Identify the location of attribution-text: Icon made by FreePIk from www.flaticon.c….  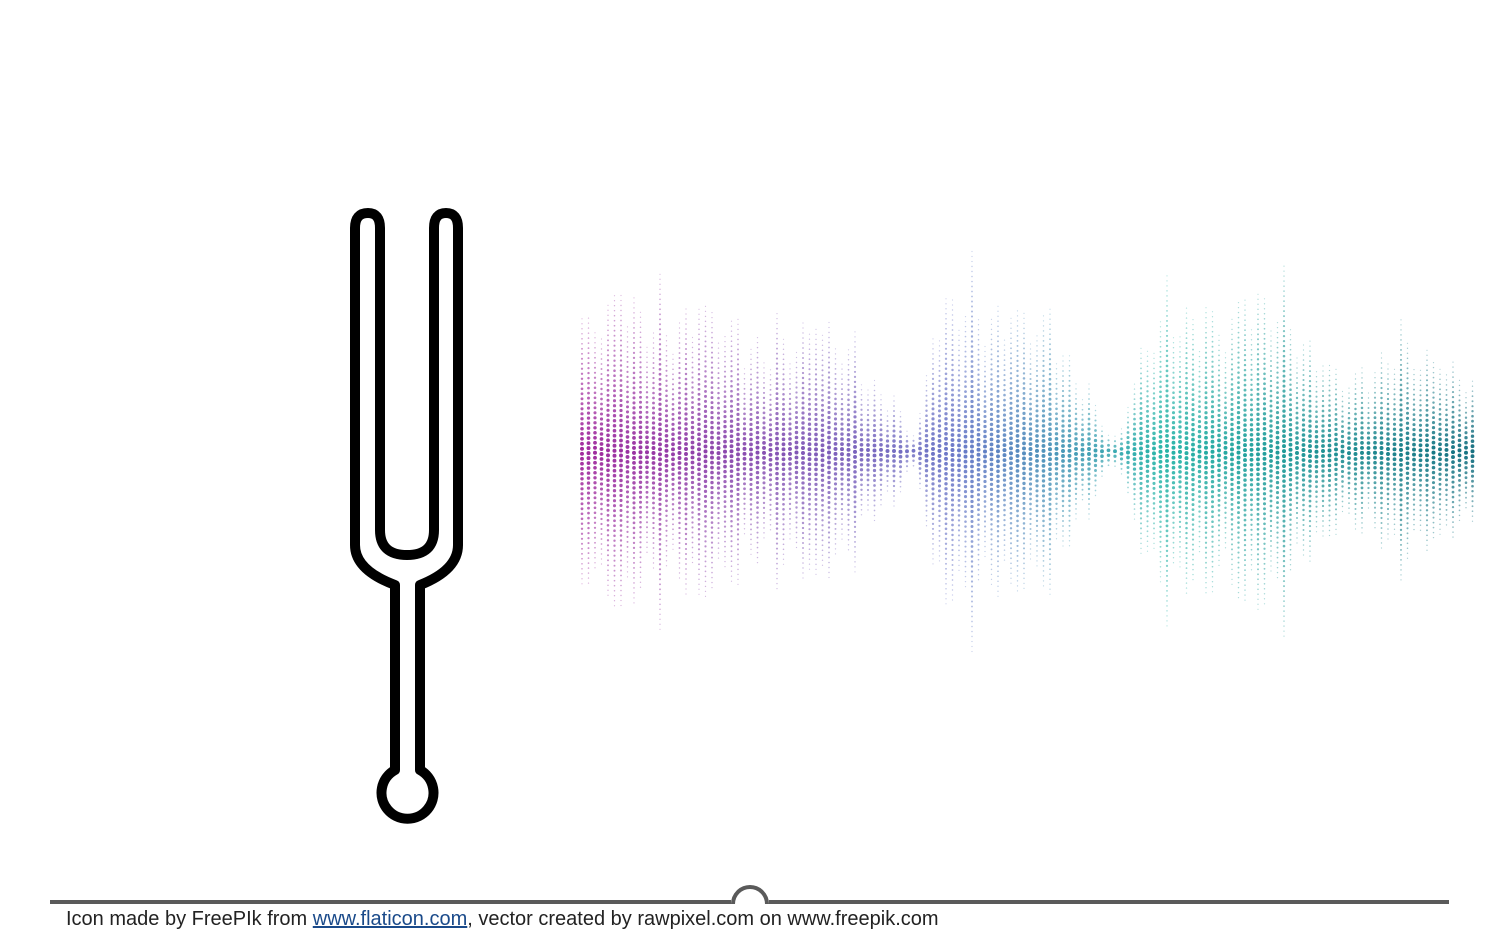
(502, 919).